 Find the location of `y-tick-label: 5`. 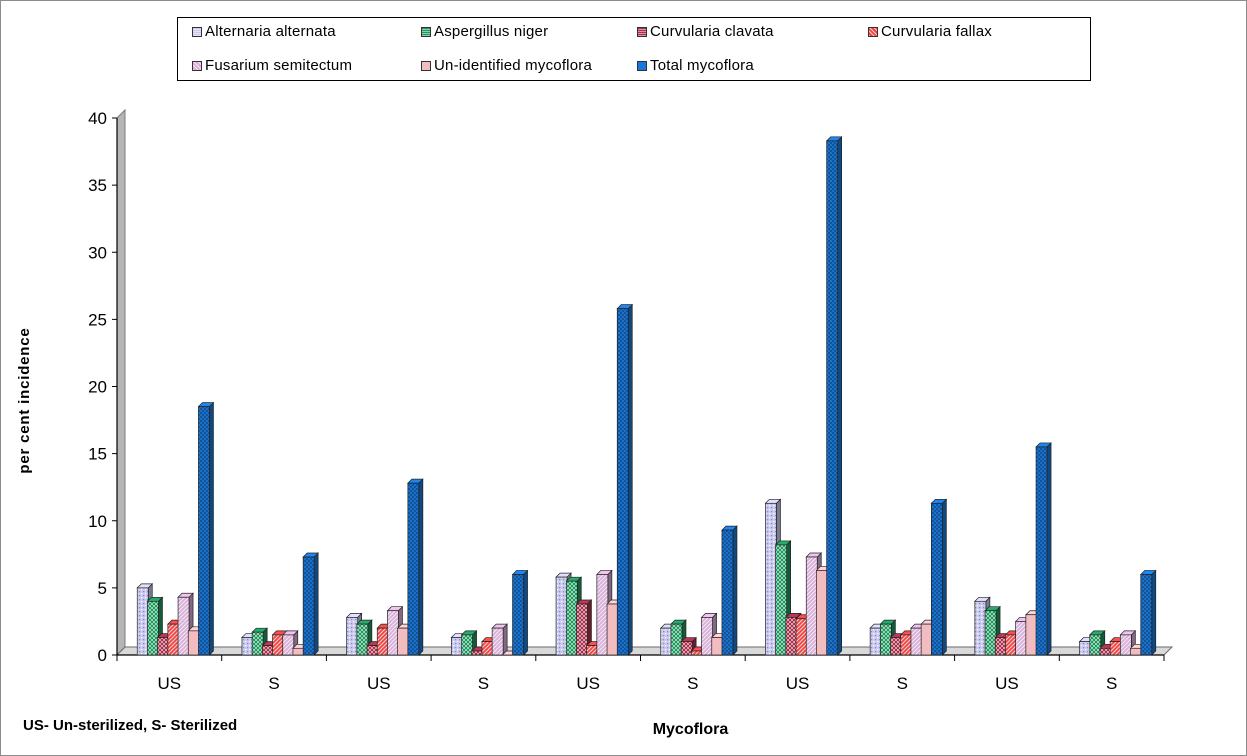

y-tick-label: 5 is located at coordinates (102, 588).